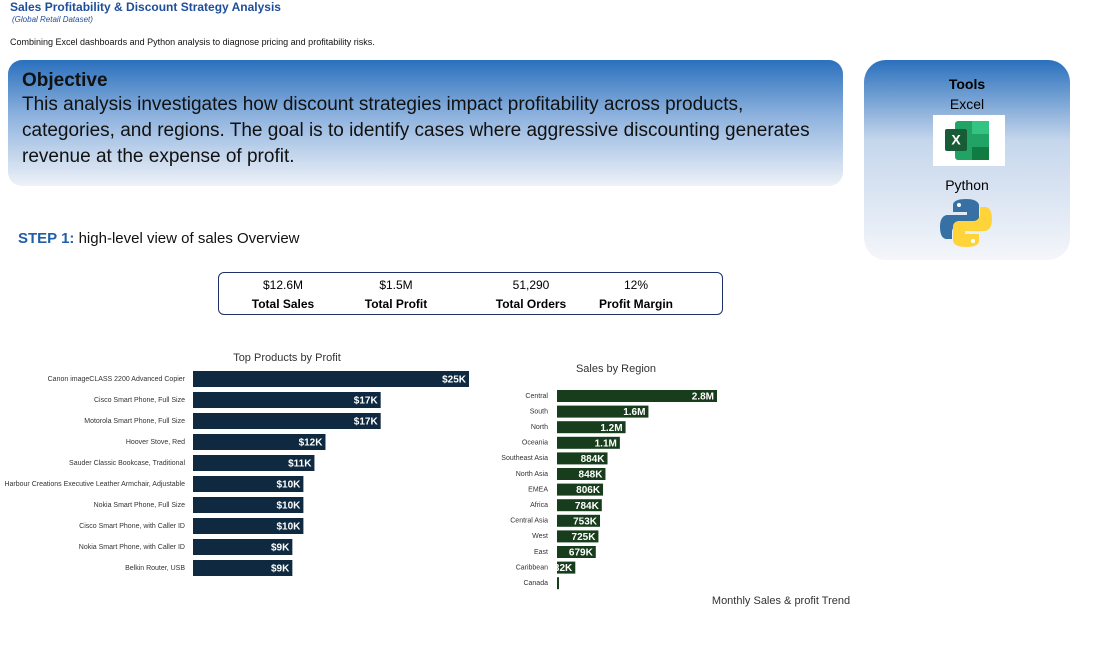 Image resolution: width=1100 pixels, height=656 pixels. I want to click on category-label: Cisco Smart Phone, with Caller ID, so click(132, 526).